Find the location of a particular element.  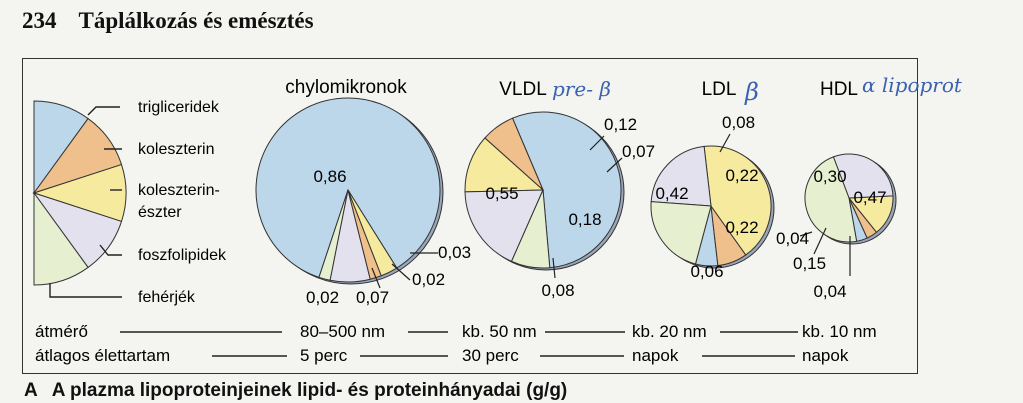

handwritten-note-ldl: β is located at coordinates (751, 92).